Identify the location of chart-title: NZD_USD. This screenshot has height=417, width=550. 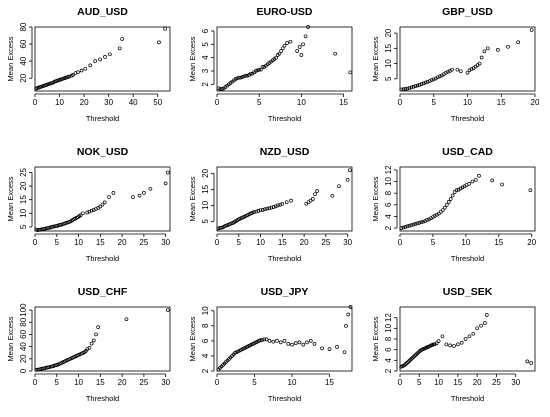
(285, 152).